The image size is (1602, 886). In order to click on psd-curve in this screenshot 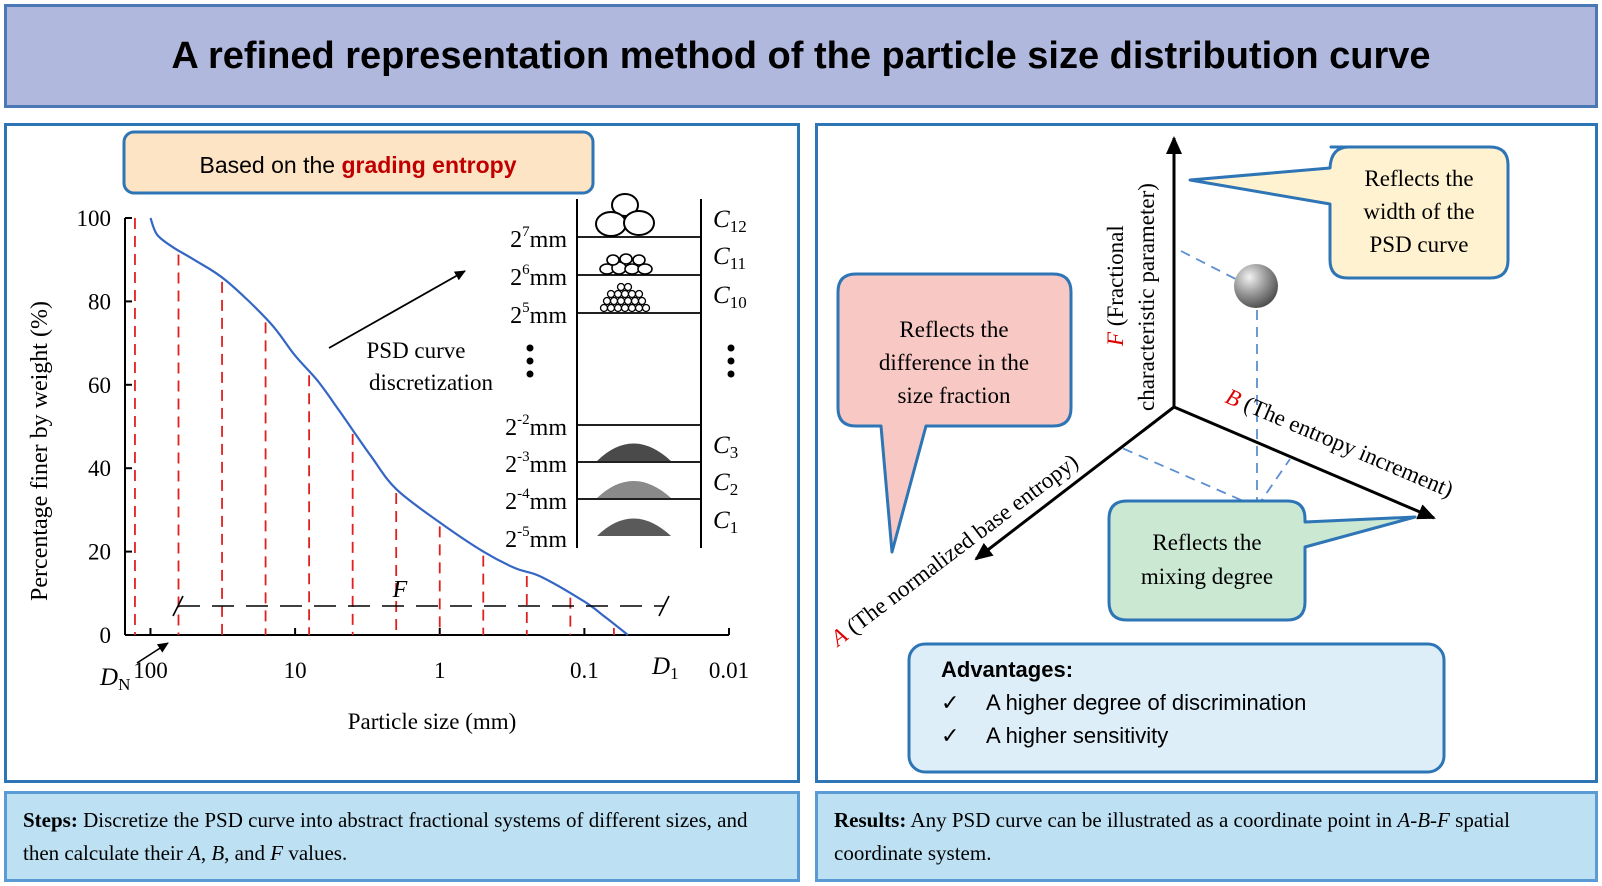, I will do `click(389, 426)`.